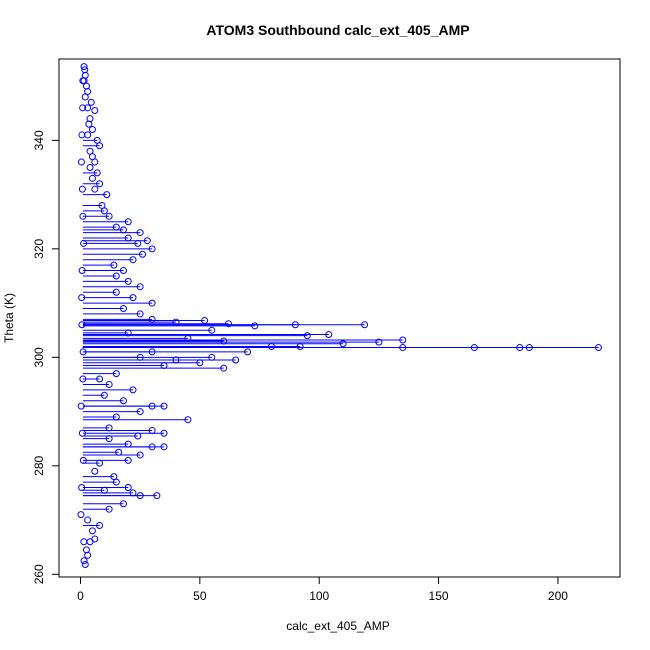 The image size is (650, 650). What do you see at coordinates (39, 357) in the screenshot?
I see `y-tick-label: 300` at bounding box center [39, 357].